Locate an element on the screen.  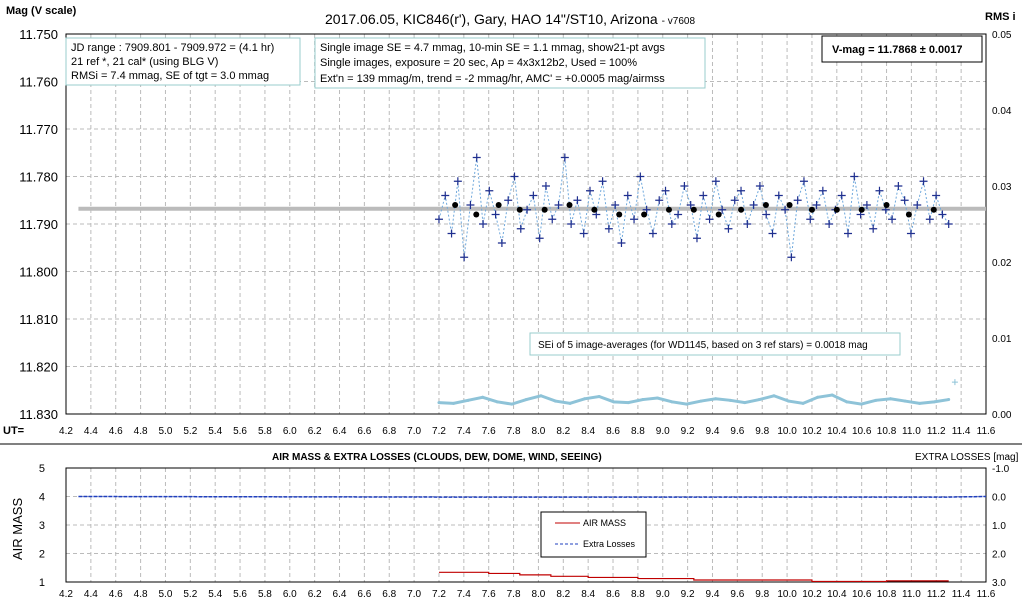
top-x-tick-label: 5.8 is located at coordinates (265, 431).